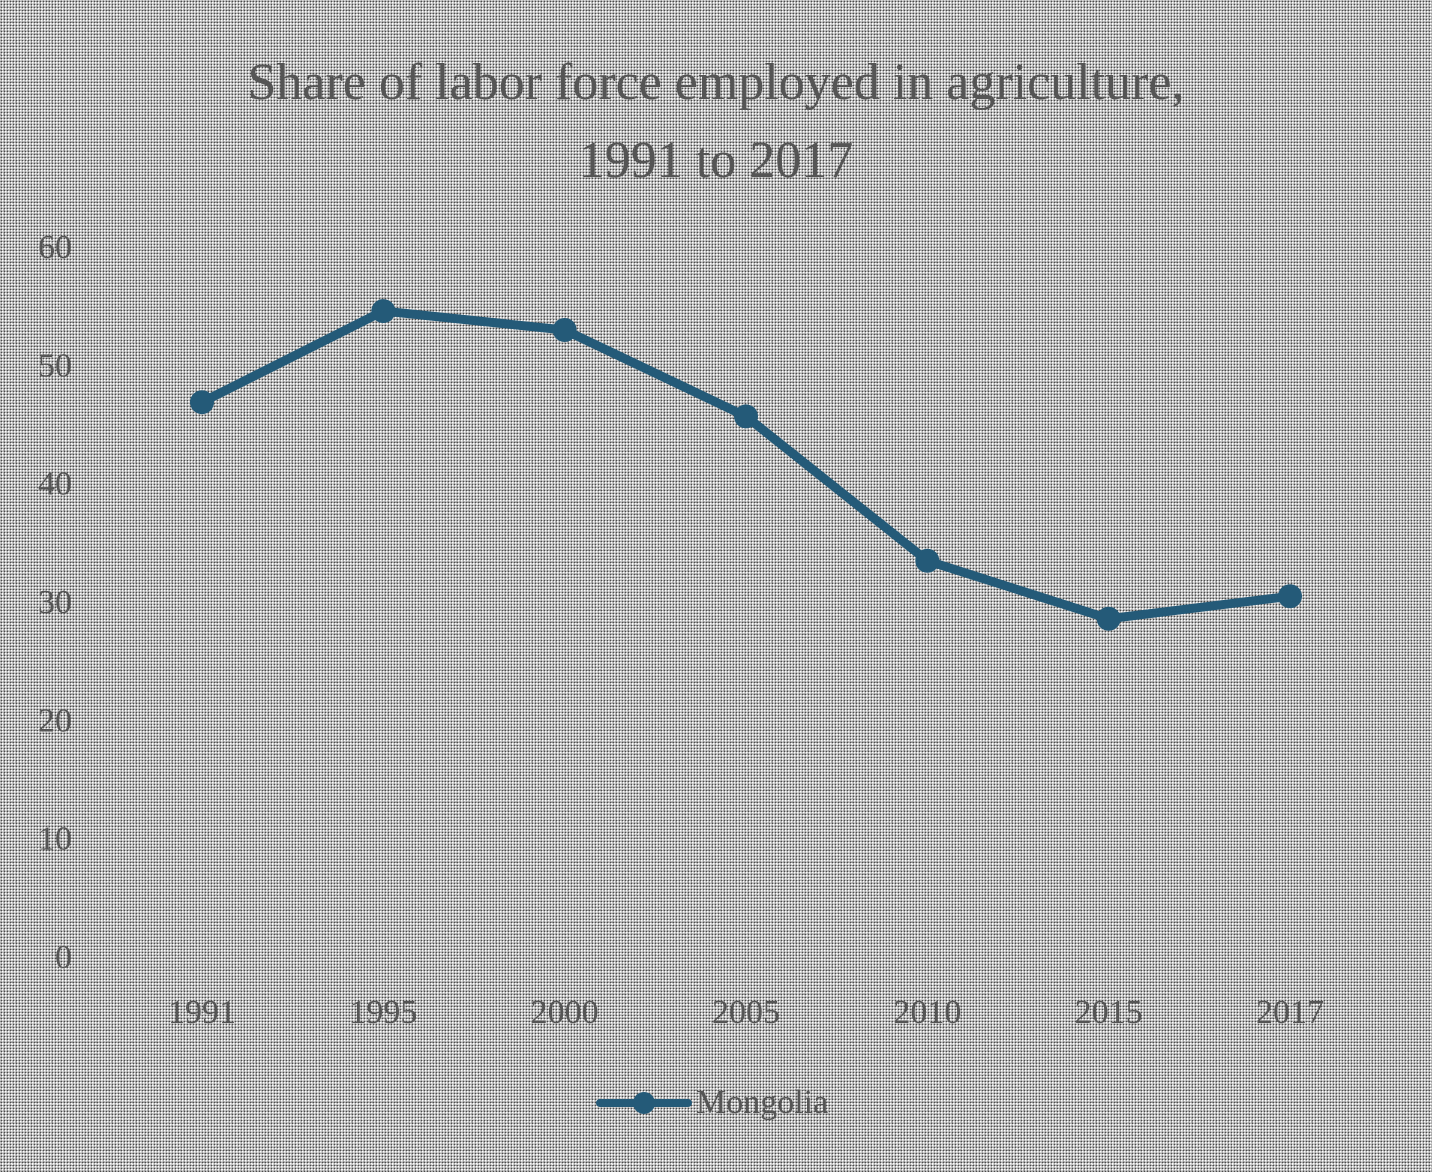  Describe the element at coordinates (927, 560) in the screenshot. I see `data-point-2010` at that location.